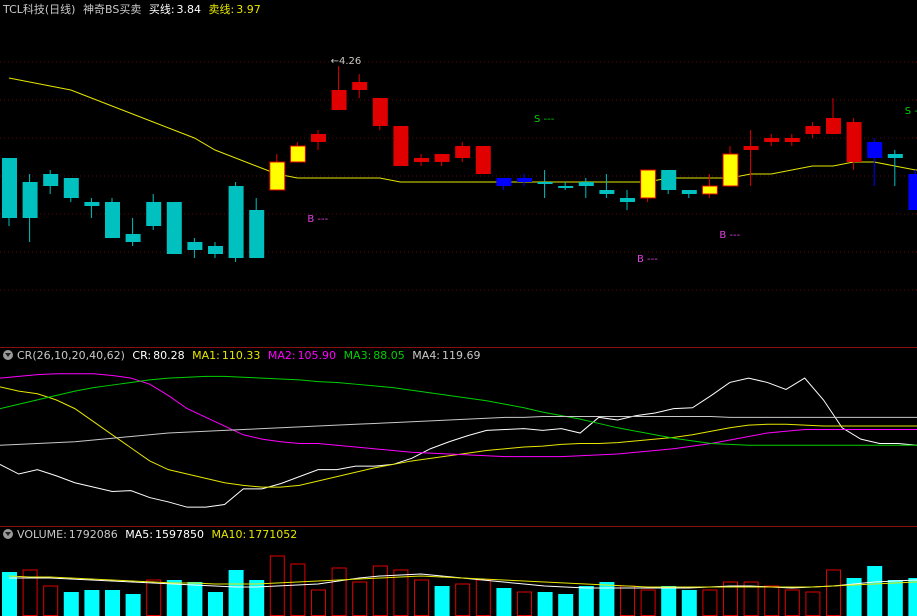  Describe the element at coordinates (281, 355) in the screenshot. I see `ma2-label: MA2:` at that location.